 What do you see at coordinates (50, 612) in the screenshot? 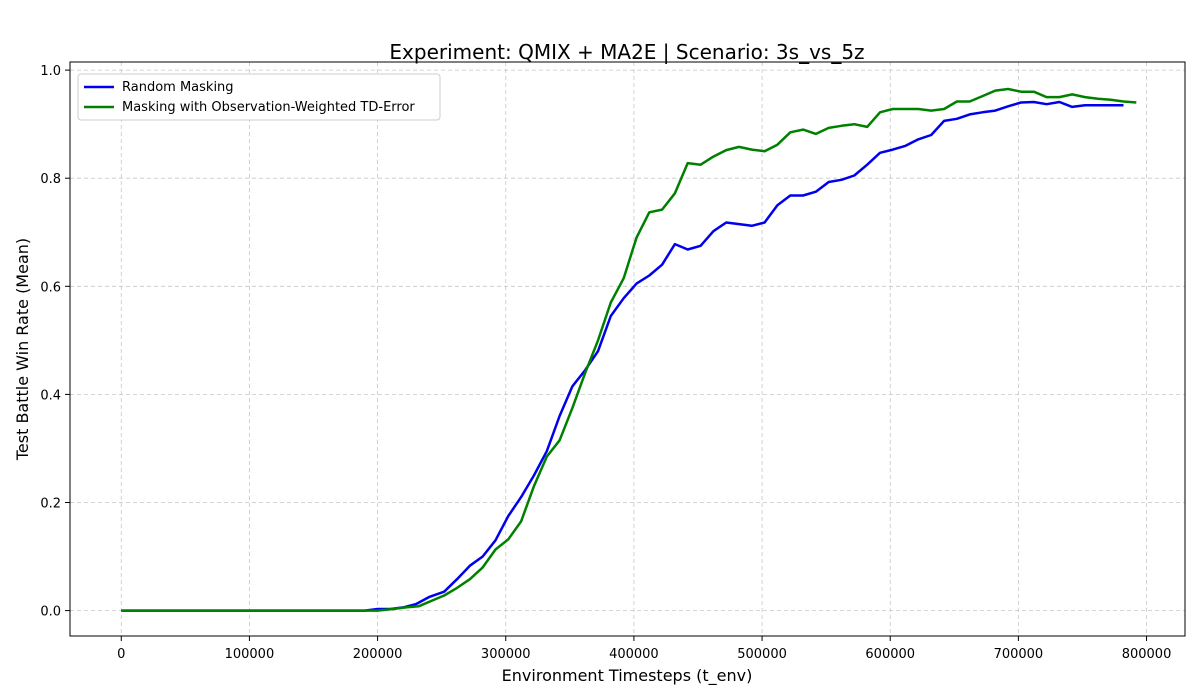
I see `y-tick-label: 0.0` at bounding box center [50, 612].